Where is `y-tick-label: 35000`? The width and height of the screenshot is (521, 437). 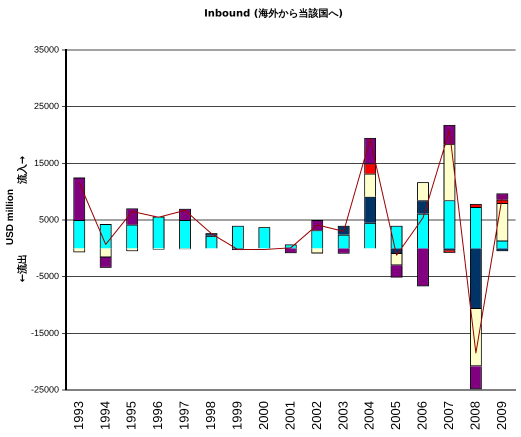 y-tick-label: 35000 is located at coordinates (47, 49).